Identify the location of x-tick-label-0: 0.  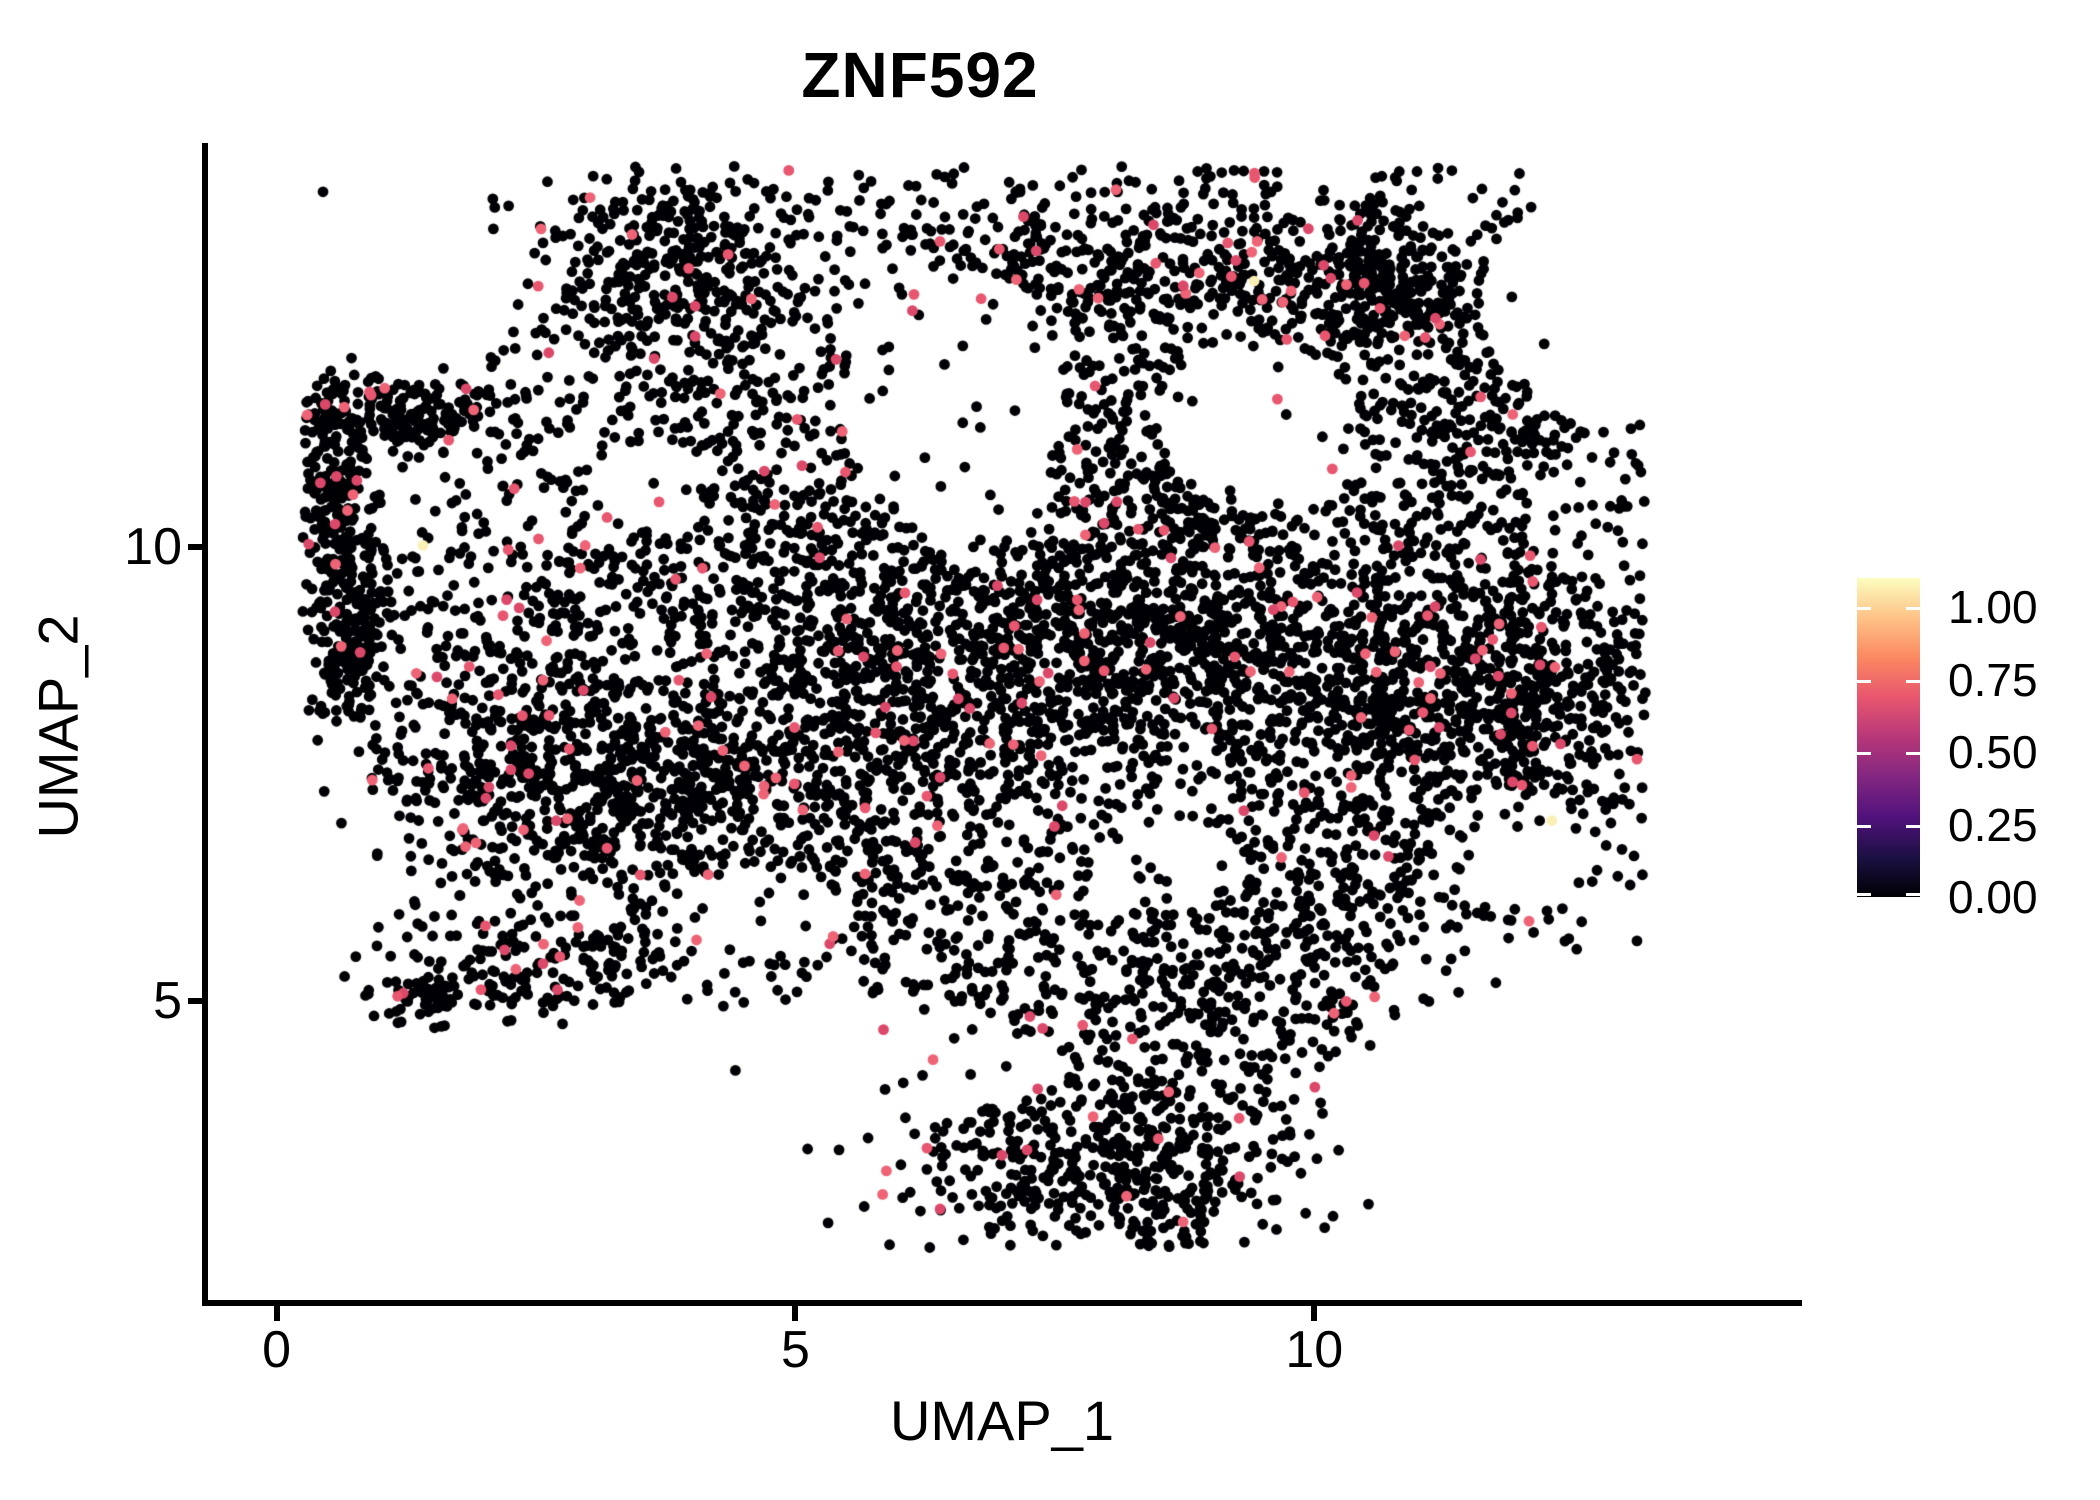
(277, 1350).